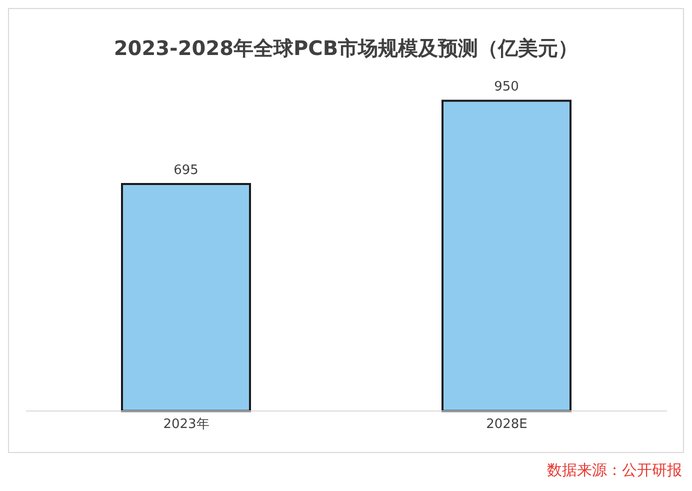 This screenshot has width=692, height=491. I want to click on x-tick-label: 2028E, so click(507, 424).